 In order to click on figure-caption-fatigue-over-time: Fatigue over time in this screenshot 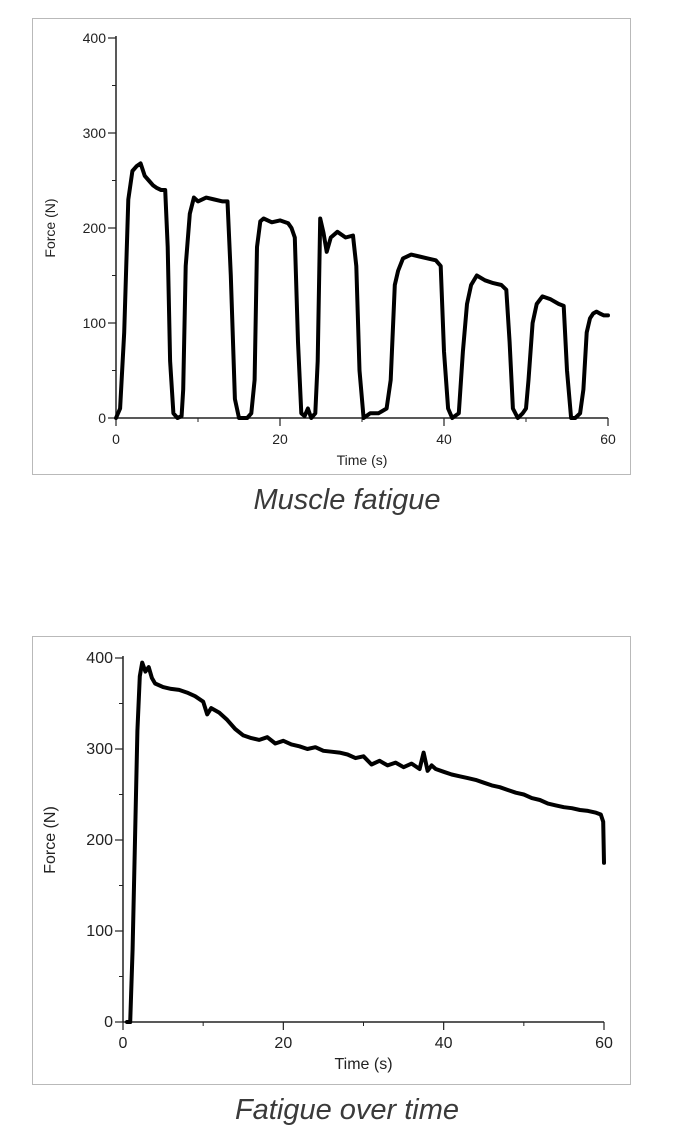, I will do `click(347, 1110)`.